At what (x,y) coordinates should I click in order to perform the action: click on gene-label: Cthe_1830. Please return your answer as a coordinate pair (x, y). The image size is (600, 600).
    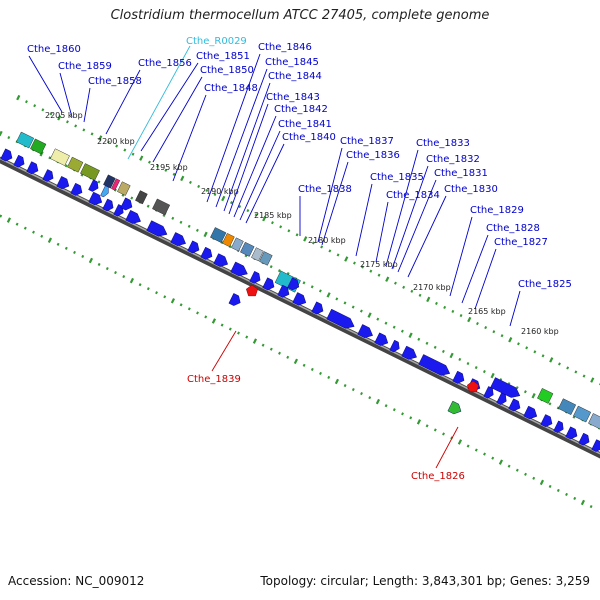
    Looking at the image, I should click on (471, 189).